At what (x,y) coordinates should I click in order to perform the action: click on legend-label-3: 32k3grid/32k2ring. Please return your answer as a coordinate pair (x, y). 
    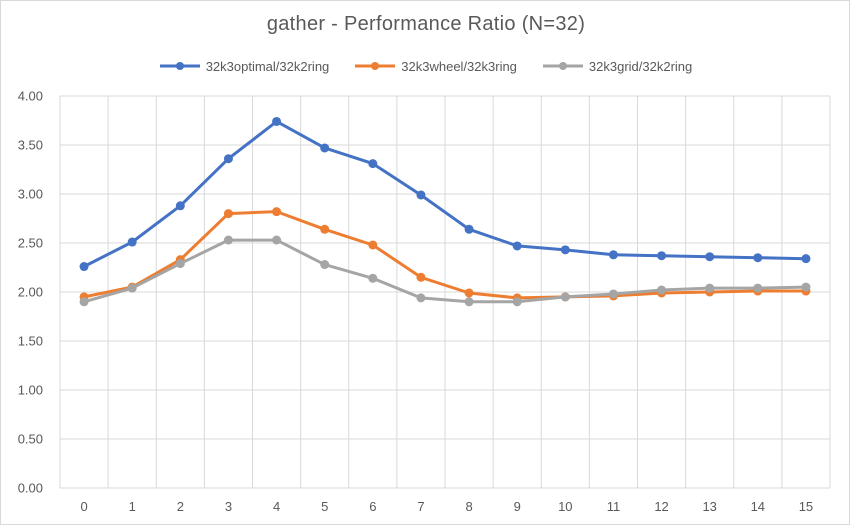
    Looking at the image, I should click on (640, 66).